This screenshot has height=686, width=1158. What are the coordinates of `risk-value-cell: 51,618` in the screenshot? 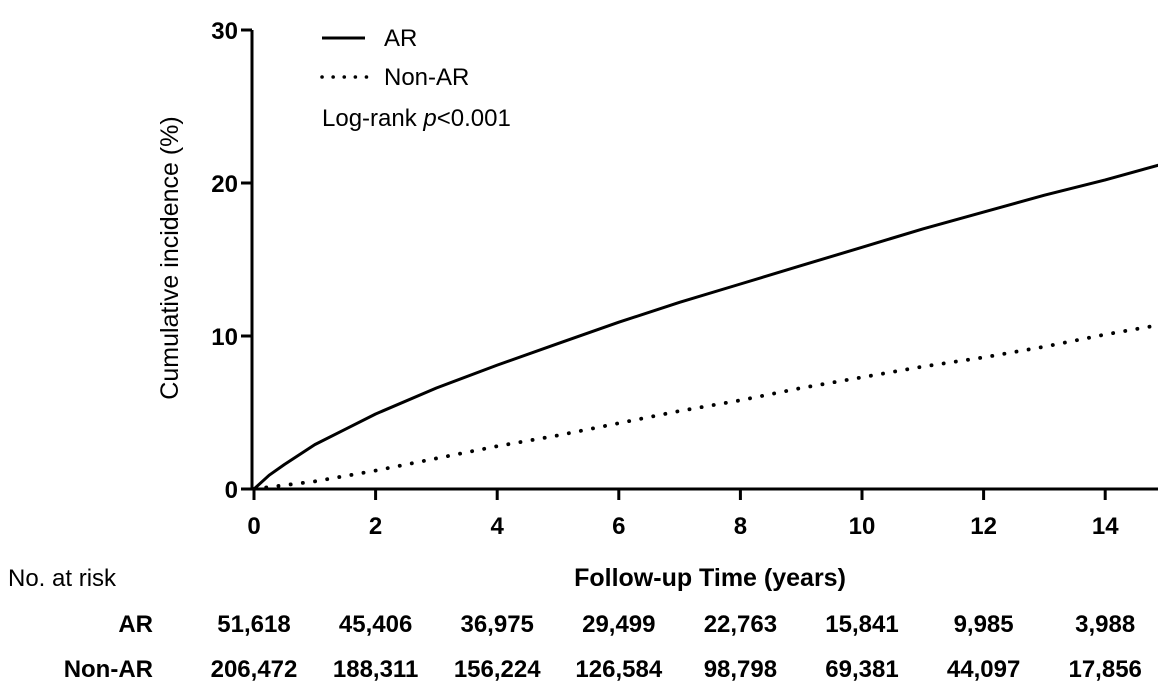 It's located at (253, 624).